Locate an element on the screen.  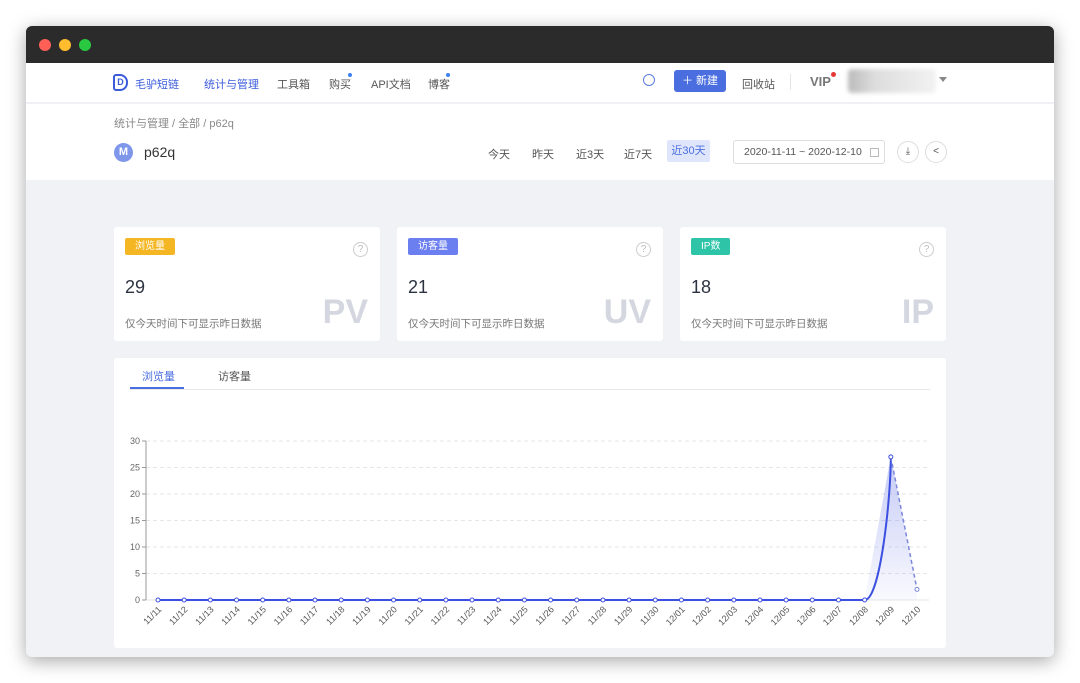
y-tick-label: 15 is located at coordinates (135, 521).